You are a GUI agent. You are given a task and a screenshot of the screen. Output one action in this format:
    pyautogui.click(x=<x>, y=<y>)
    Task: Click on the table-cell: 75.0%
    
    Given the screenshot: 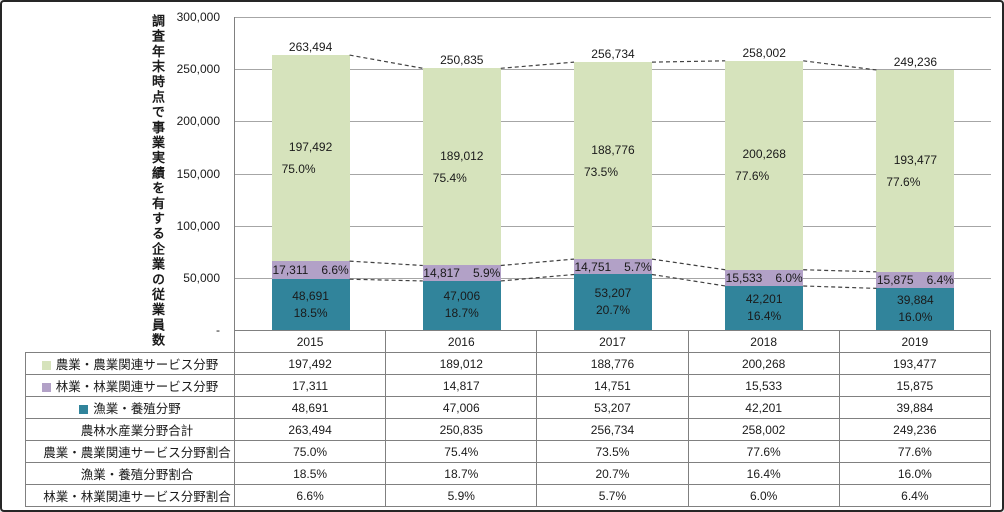 What is the action you would take?
    pyautogui.click(x=310, y=451)
    